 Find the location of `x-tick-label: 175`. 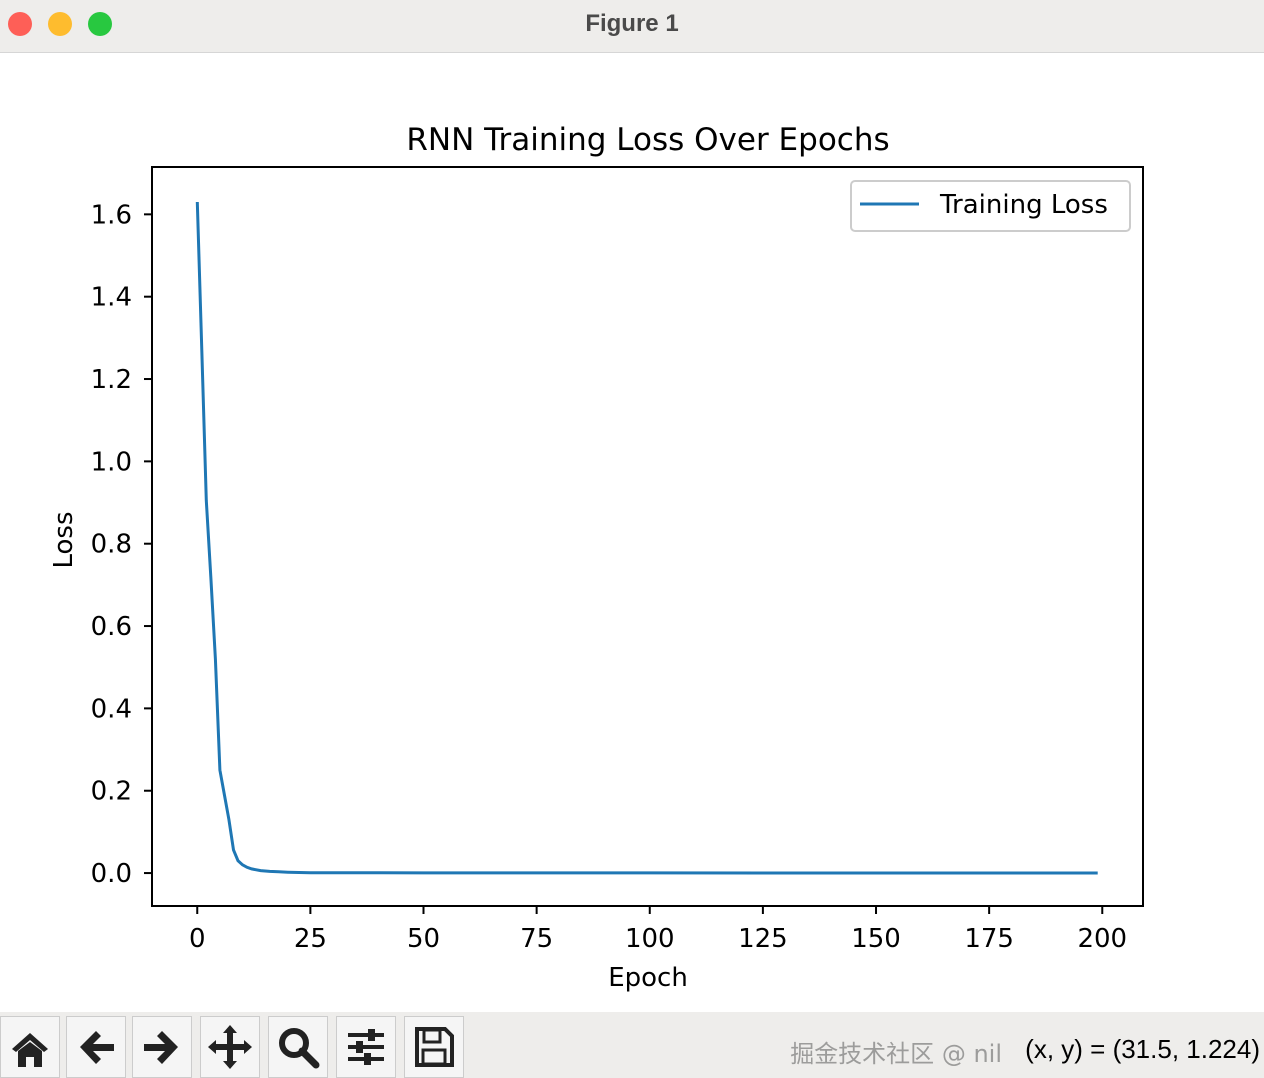

x-tick-label: 175 is located at coordinates (989, 939).